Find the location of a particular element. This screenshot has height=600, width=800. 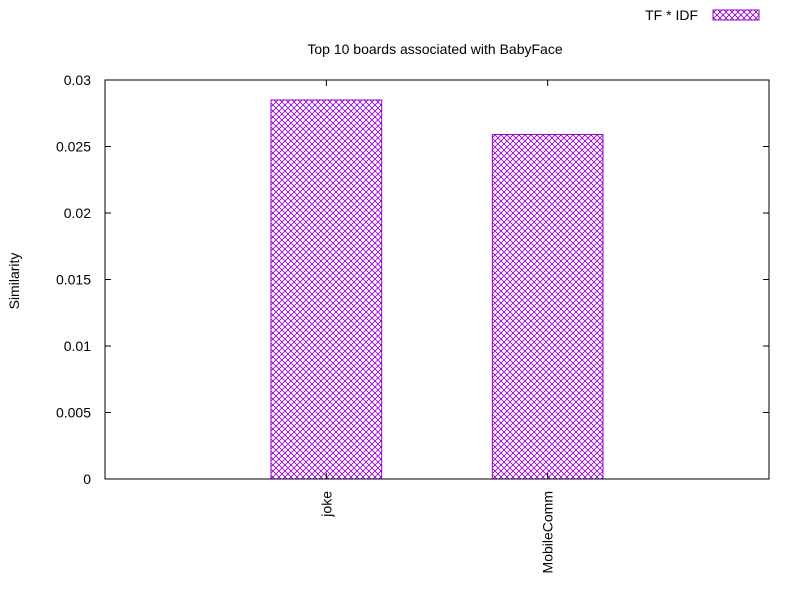

legend: TF * IDF is located at coordinates (702, 15).